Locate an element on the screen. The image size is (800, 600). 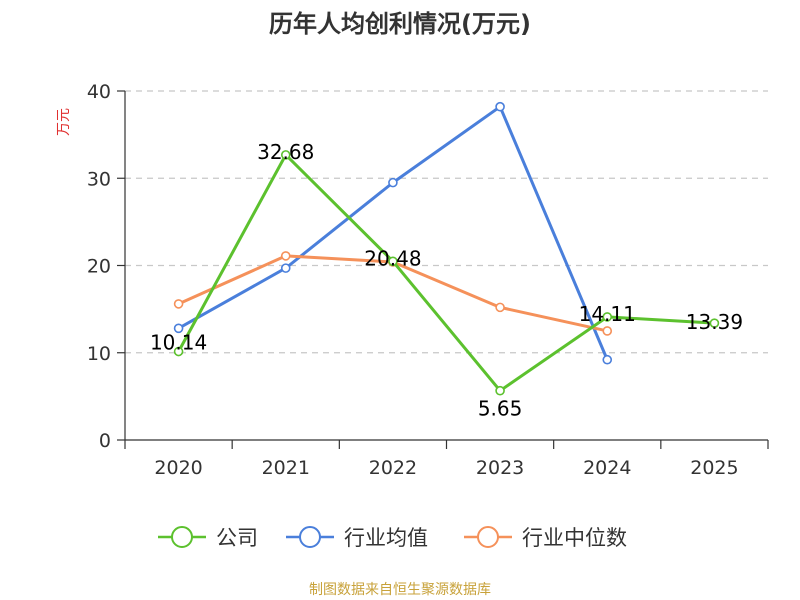
x-tick-label: 2025 is located at coordinates (714, 468).